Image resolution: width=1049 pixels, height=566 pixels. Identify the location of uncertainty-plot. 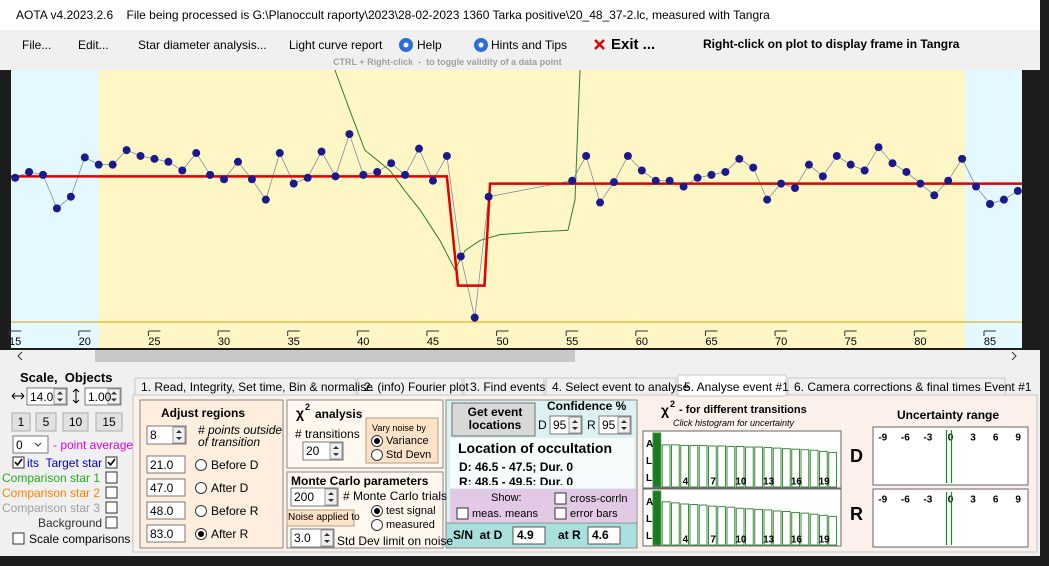
(950, 456).